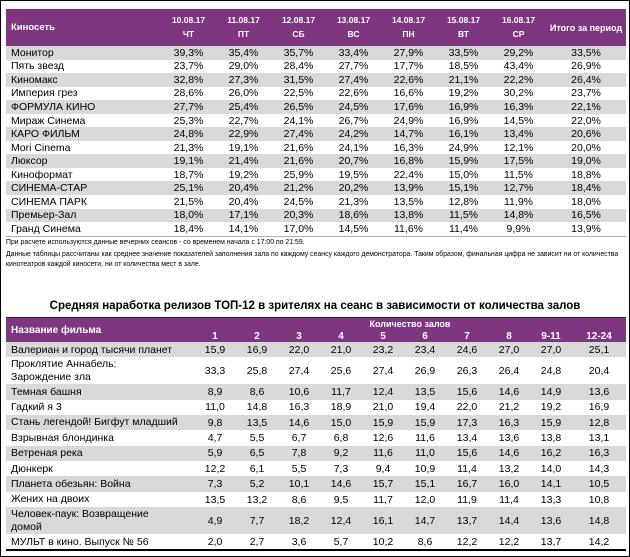  I want to click on halls-column-header: 6, so click(425, 336).